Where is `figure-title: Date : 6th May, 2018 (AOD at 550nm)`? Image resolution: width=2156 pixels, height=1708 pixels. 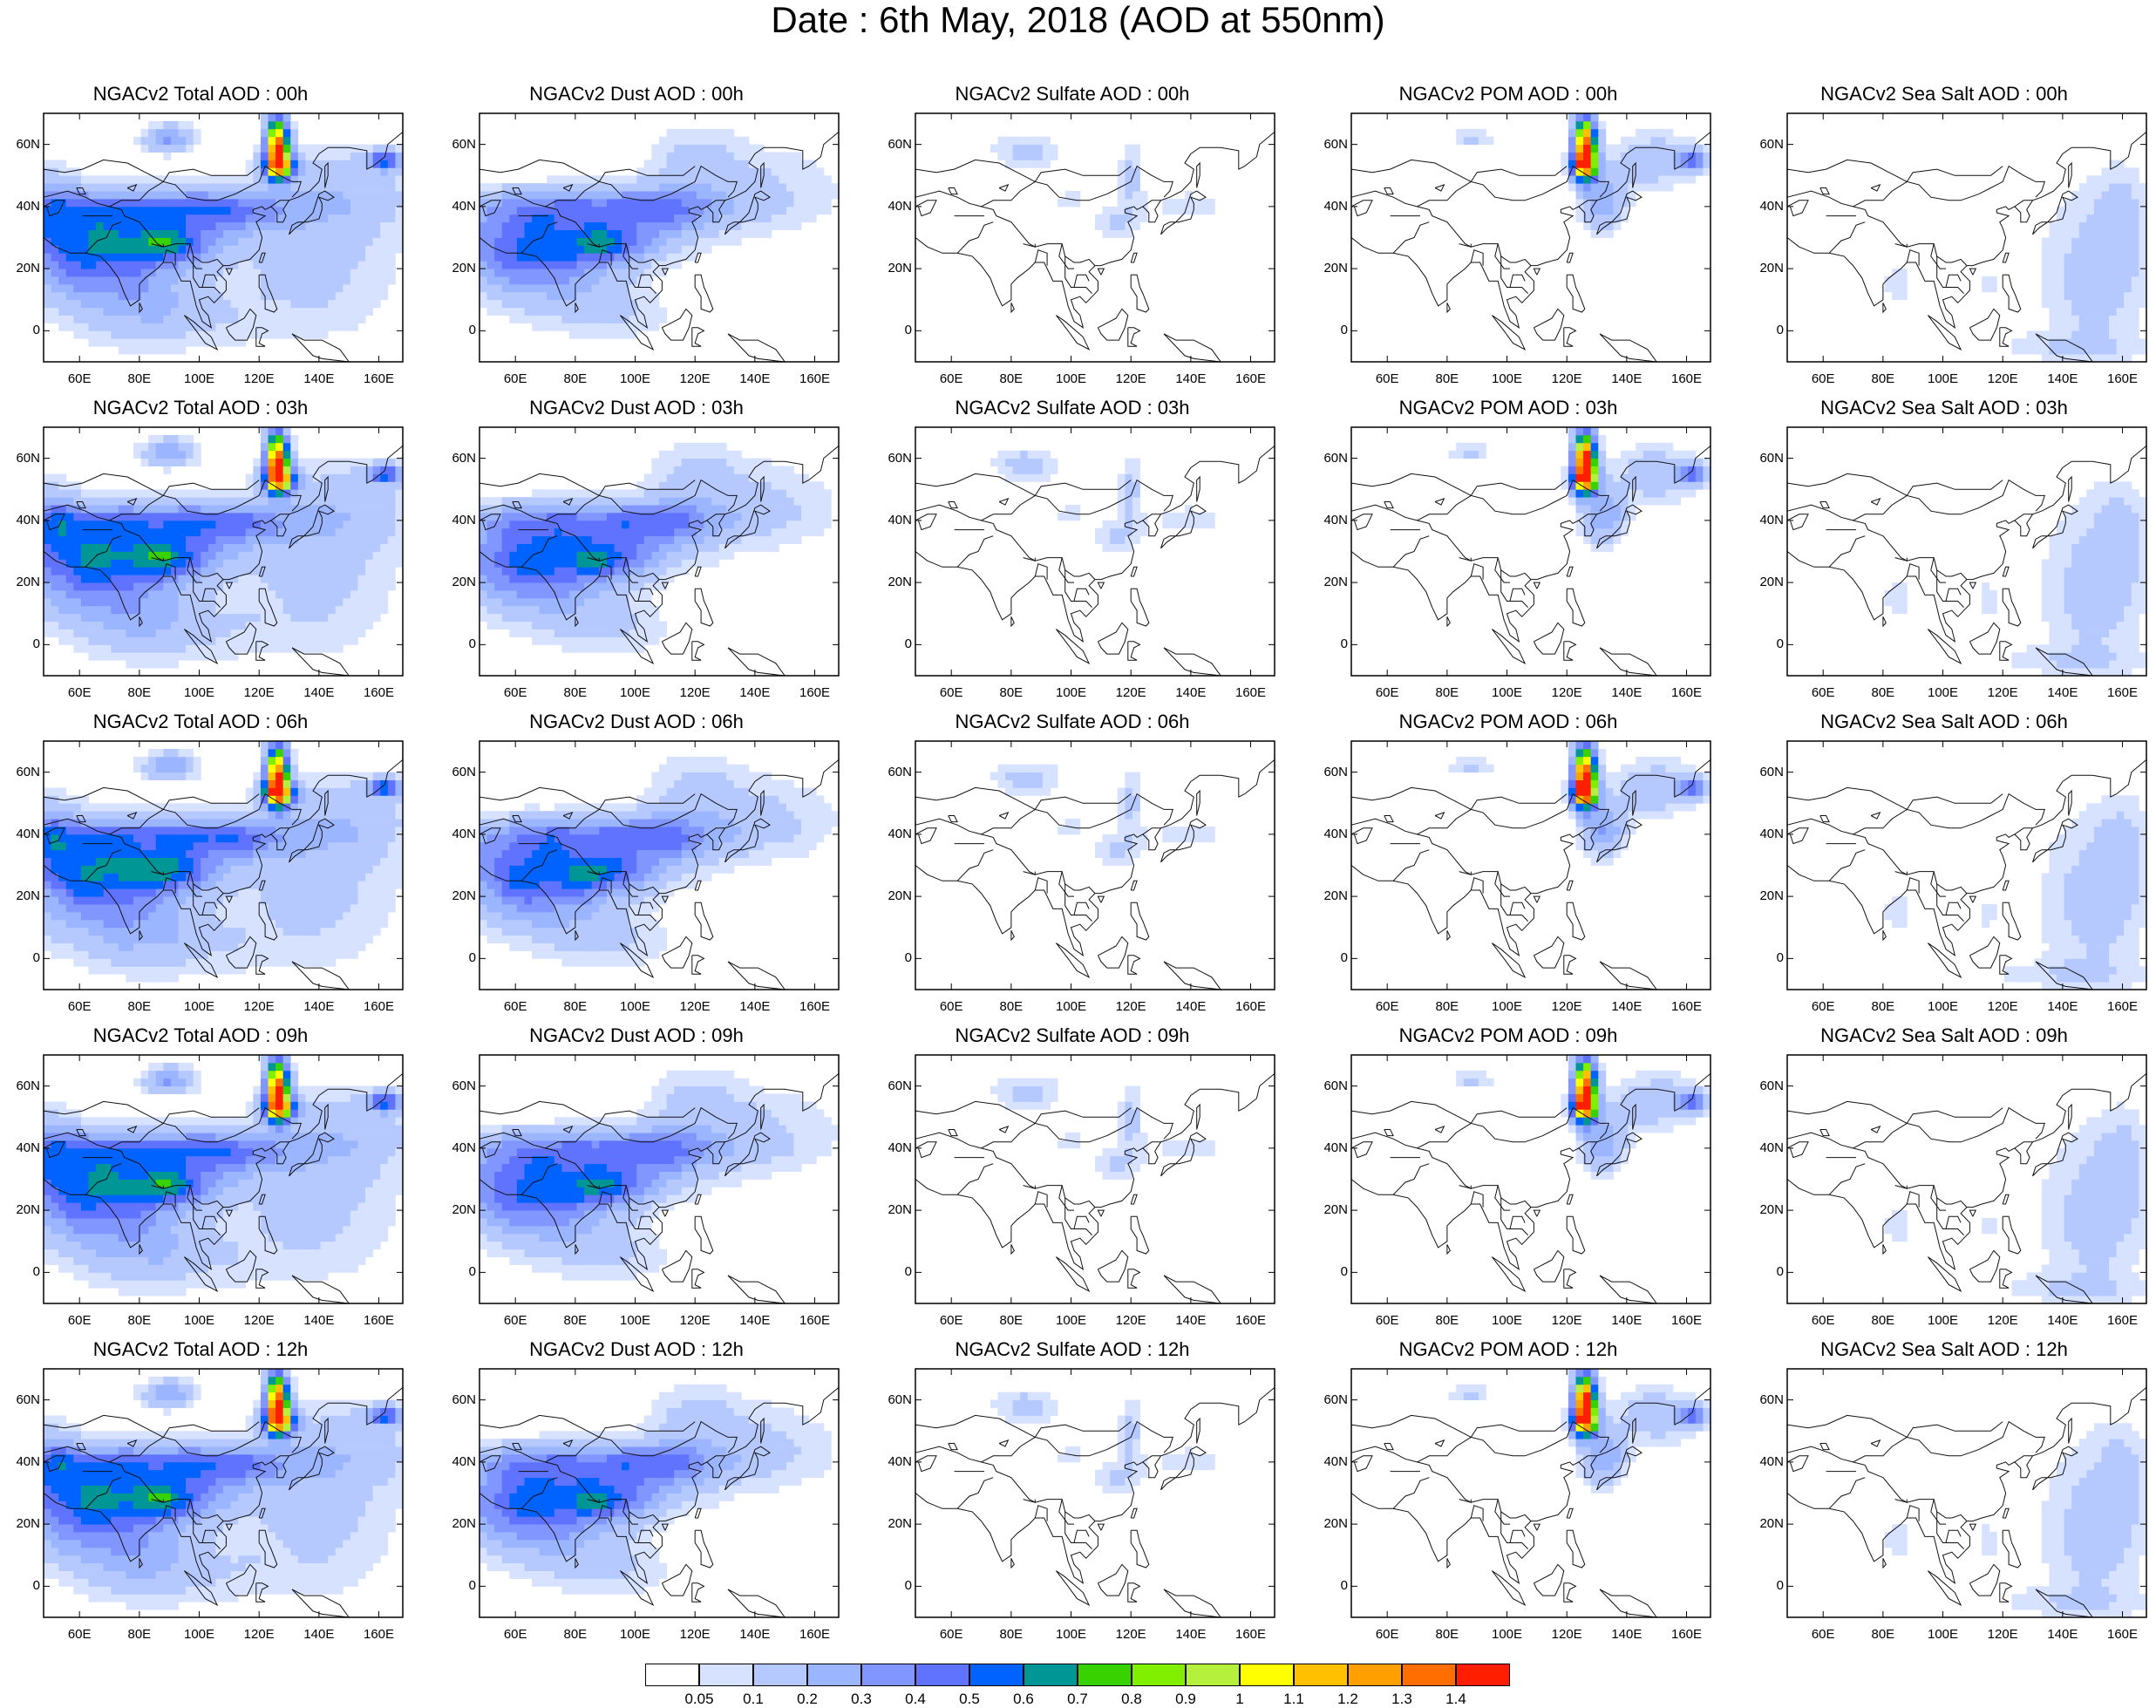 figure-title: Date : 6th May, 2018 (AOD at 550nm) is located at coordinates (1078, 20).